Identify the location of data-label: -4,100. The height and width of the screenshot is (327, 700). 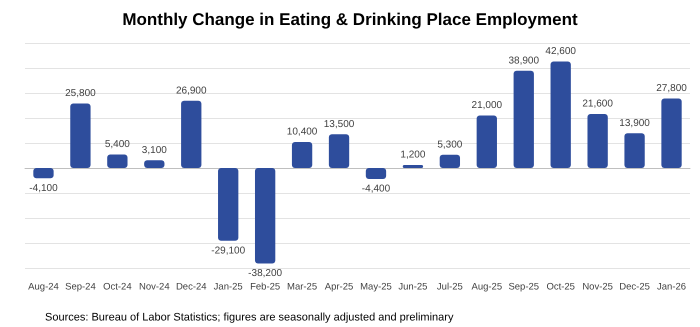
(43, 188).